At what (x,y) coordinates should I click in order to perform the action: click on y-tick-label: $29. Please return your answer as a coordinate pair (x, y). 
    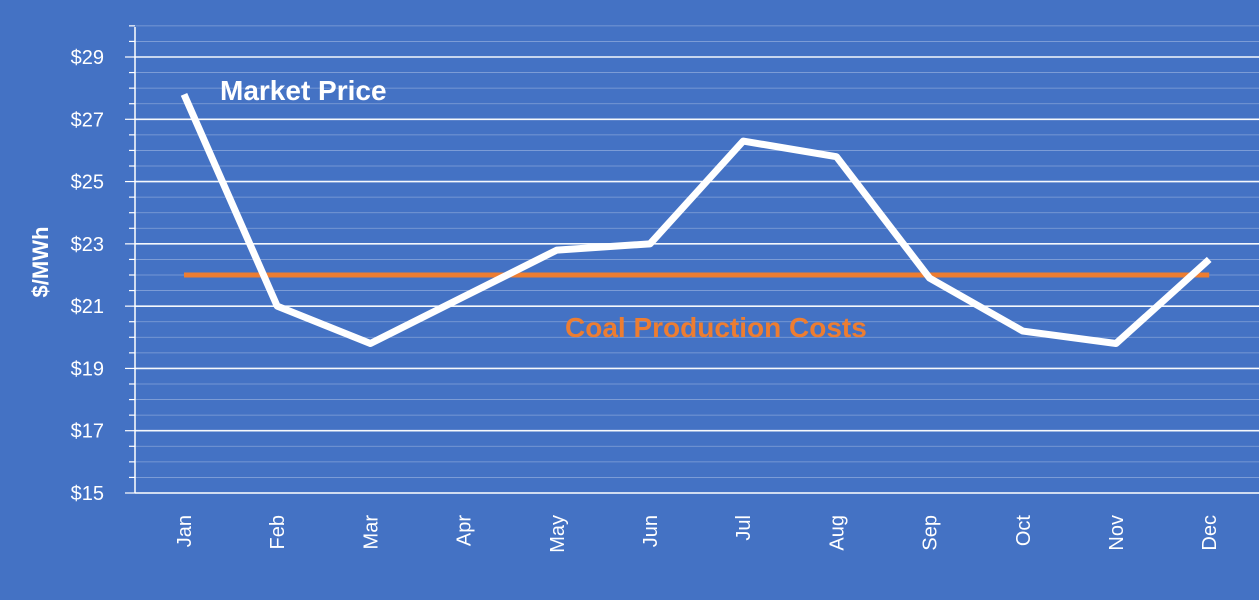
    Looking at the image, I should click on (87, 58).